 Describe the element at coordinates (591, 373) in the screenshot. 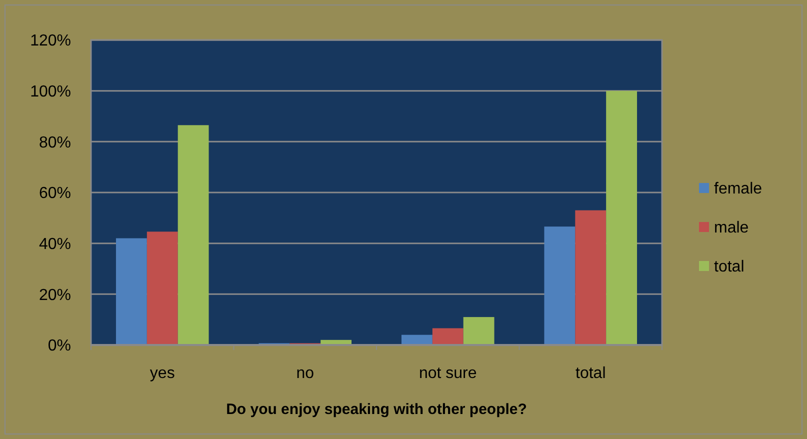

I see `x-tick-label: total` at that location.